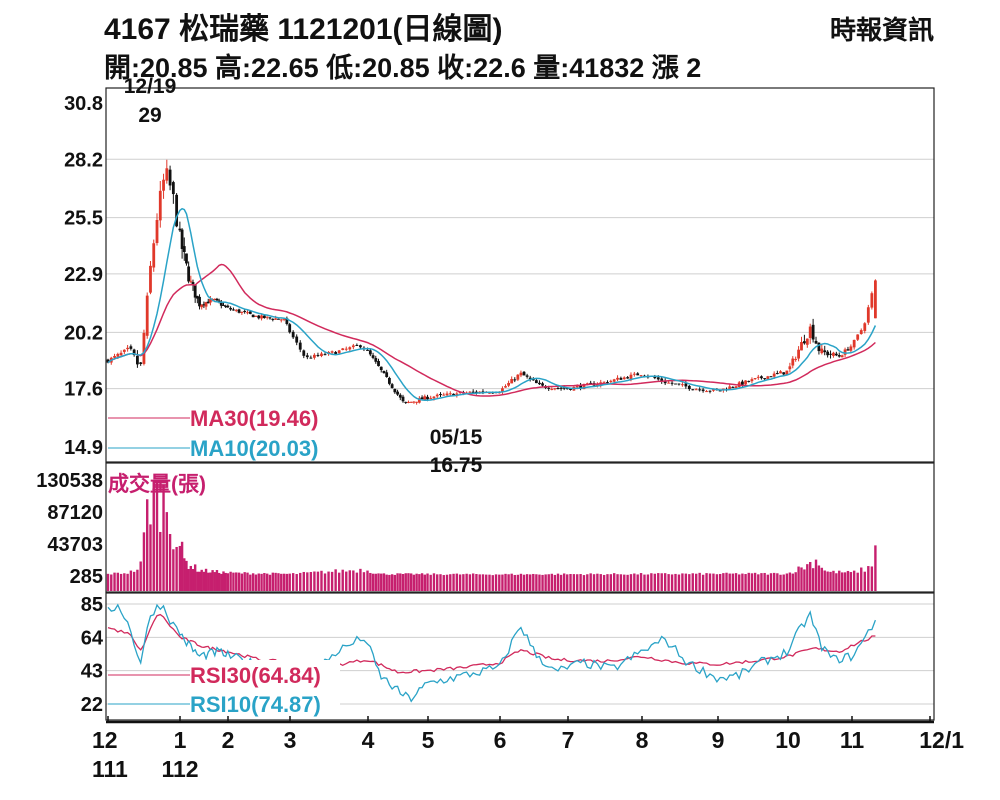 The height and width of the screenshot is (800, 1000). Describe the element at coordinates (75, 513) in the screenshot. I see `volume-tick-label: 87120` at that location.